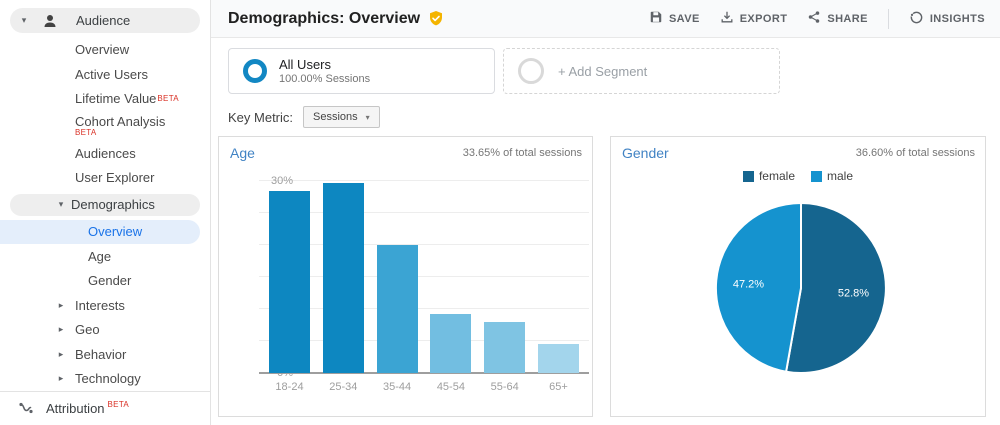 This screenshot has height=425, width=1000. Describe the element at coordinates (110, 281) in the screenshot. I see `sidebar-item-label: Gender` at that location.